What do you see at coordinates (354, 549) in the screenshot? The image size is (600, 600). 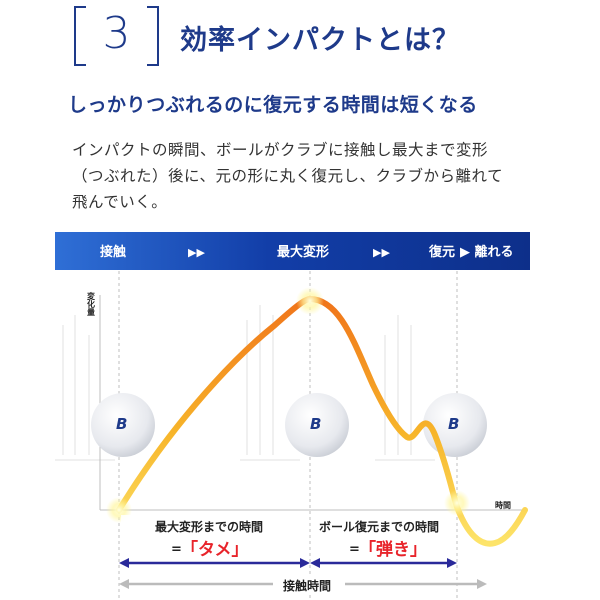 I see `right-annotation-prefix: =` at bounding box center [354, 549].